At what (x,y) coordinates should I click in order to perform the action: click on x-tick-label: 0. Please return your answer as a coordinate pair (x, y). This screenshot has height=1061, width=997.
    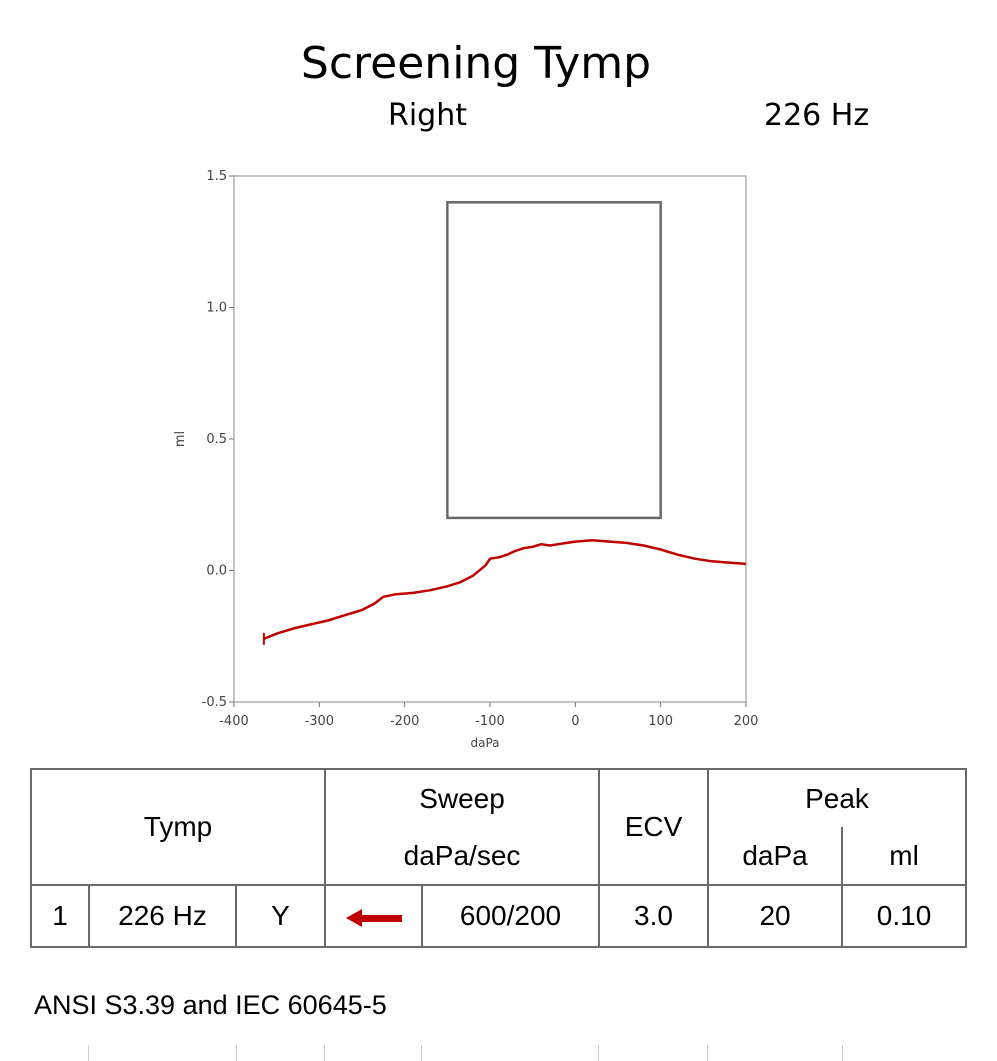
    Looking at the image, I should click on (575, 721).